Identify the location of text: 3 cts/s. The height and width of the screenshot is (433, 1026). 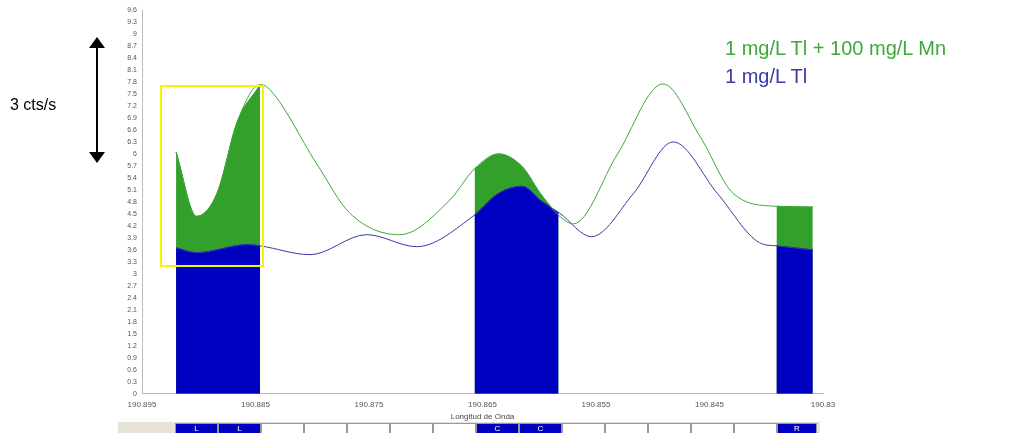
(33, 105).